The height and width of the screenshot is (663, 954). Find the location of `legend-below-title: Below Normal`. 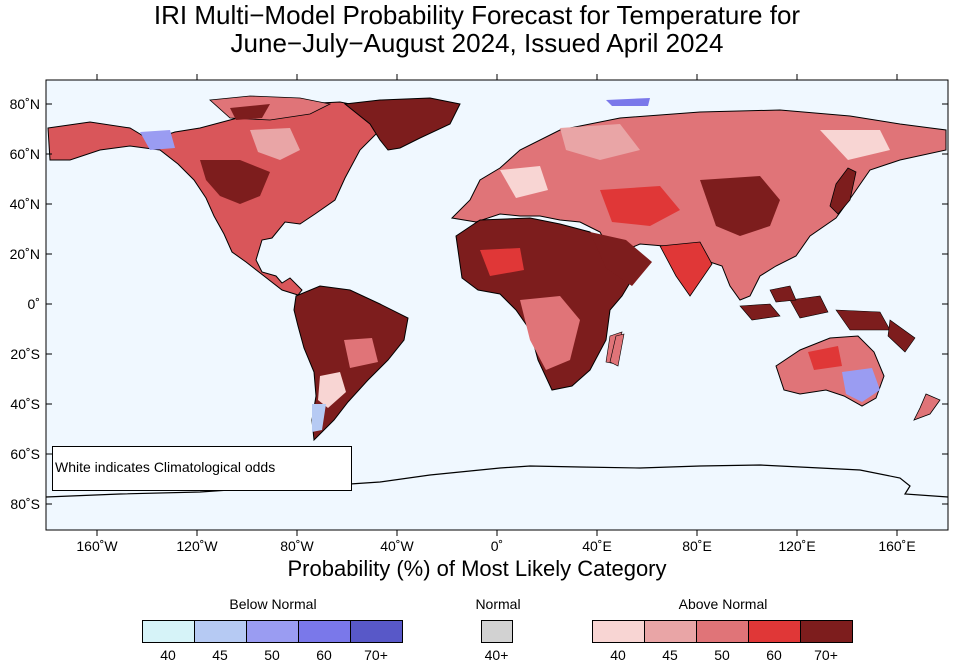

legend-below-title: Below Normal is located at coordinates (273, 604).